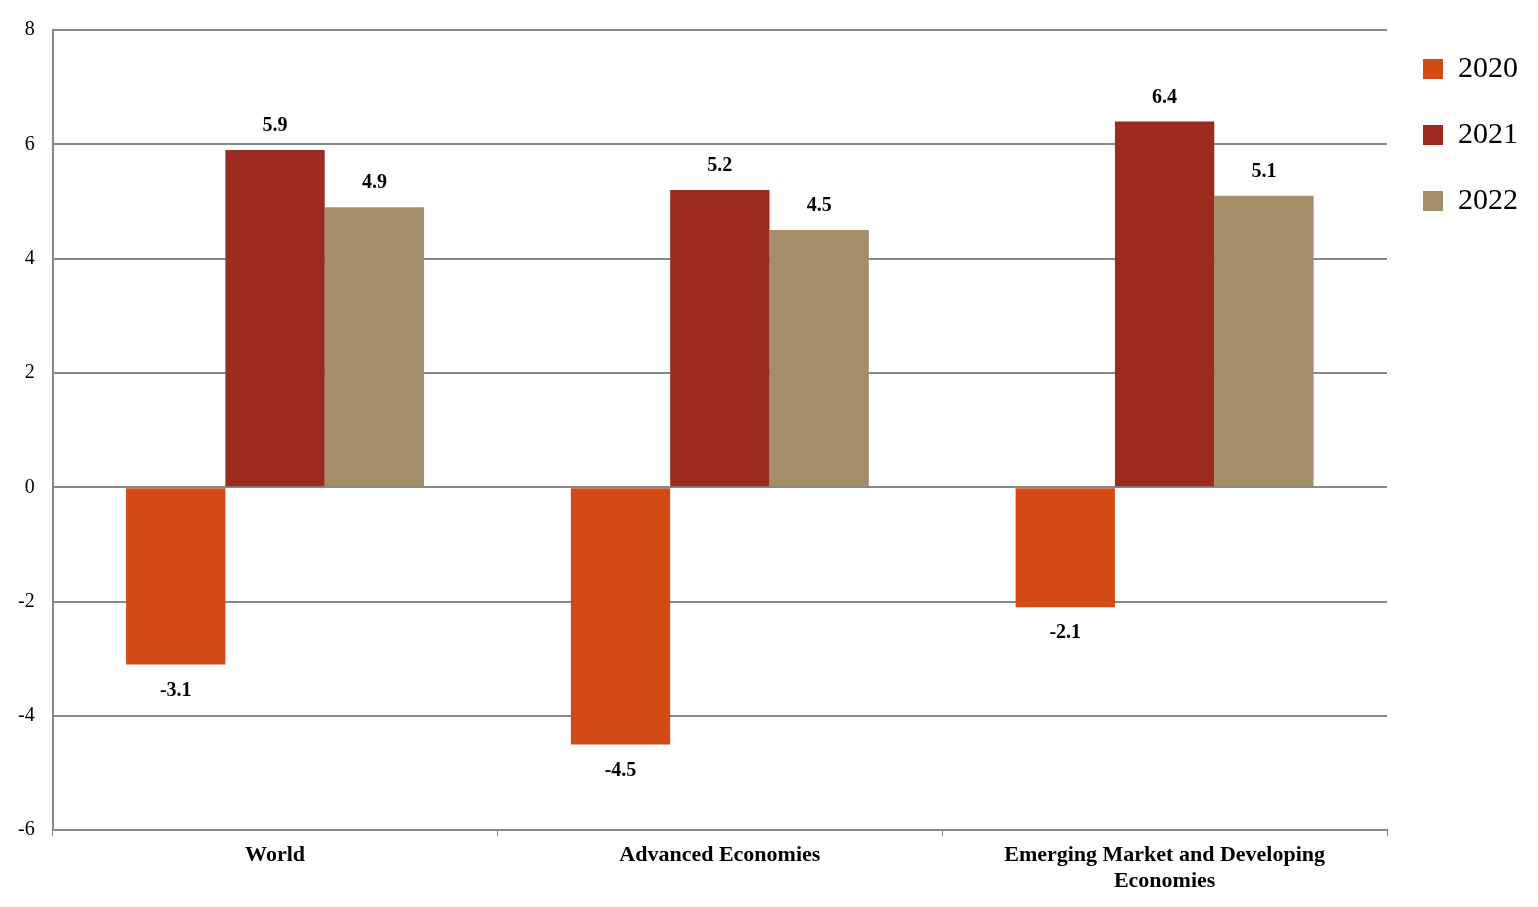  What do you see at coordinates (1488, 198) in the screenshot?
I see `legend-label: 2022` at bounding box center [1488, 198].